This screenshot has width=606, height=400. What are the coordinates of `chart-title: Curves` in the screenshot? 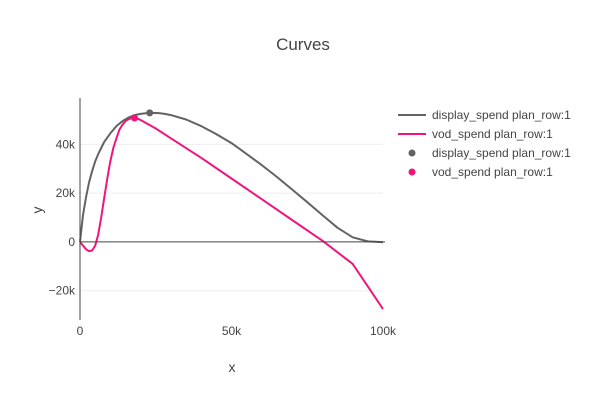 It's located at (303, 44).